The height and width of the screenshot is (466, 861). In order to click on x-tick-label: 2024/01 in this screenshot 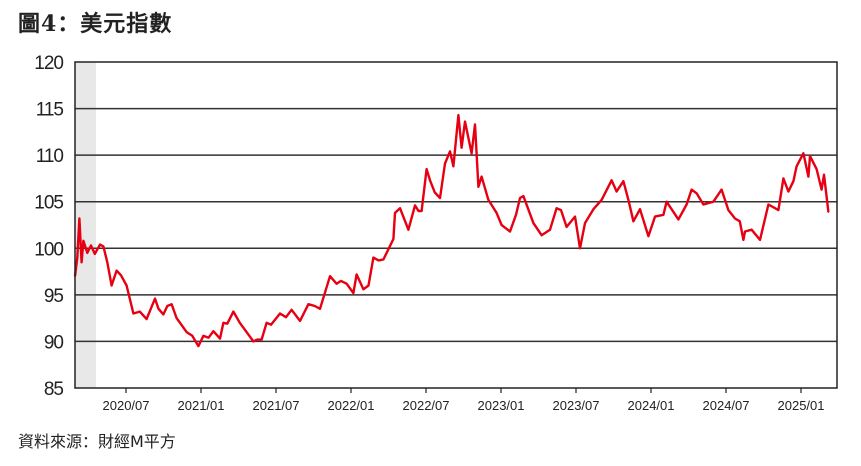, I will do `click(651, 405)`.